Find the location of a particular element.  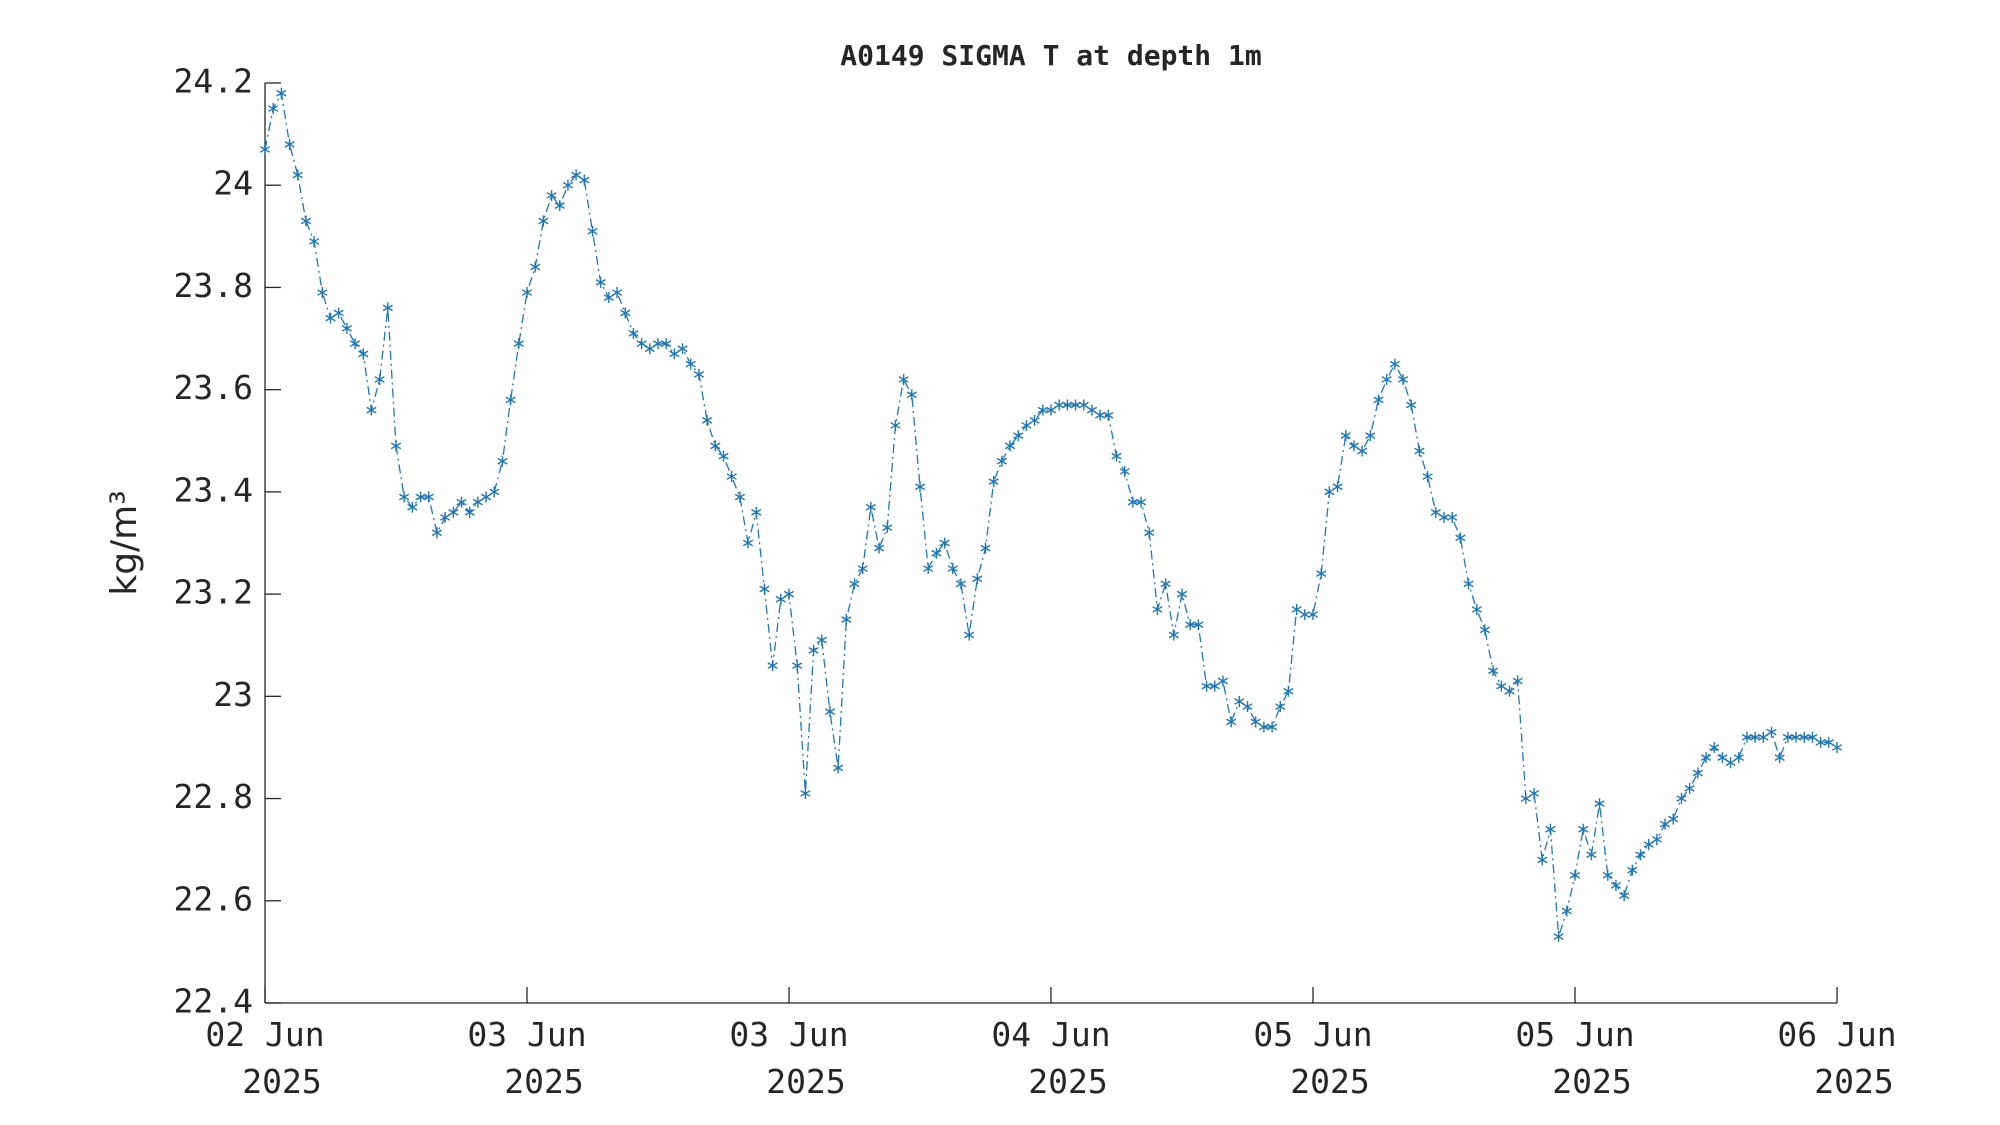

x-tick-label: 02 Jun 2025 is located at coordinates (264, 1058).